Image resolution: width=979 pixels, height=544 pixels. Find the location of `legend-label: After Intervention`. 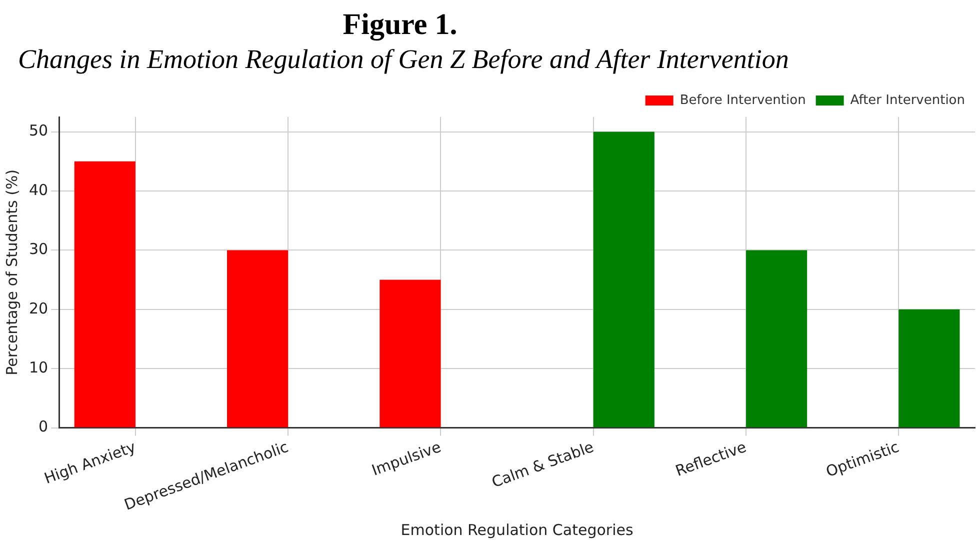

legend-label: After Intervention is located at coordinates (908, 100).